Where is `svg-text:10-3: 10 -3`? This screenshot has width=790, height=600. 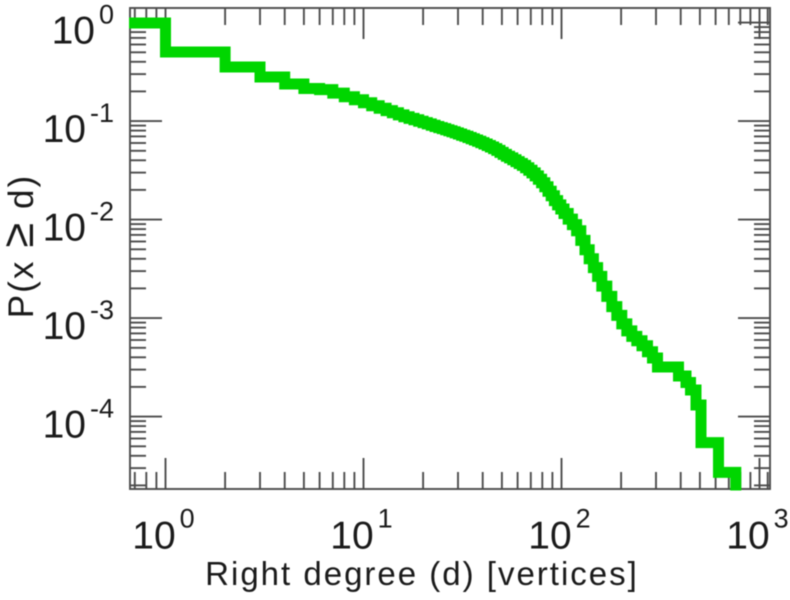 svg-text:10-3: 10 -3 is located at coordinates (78, 321).